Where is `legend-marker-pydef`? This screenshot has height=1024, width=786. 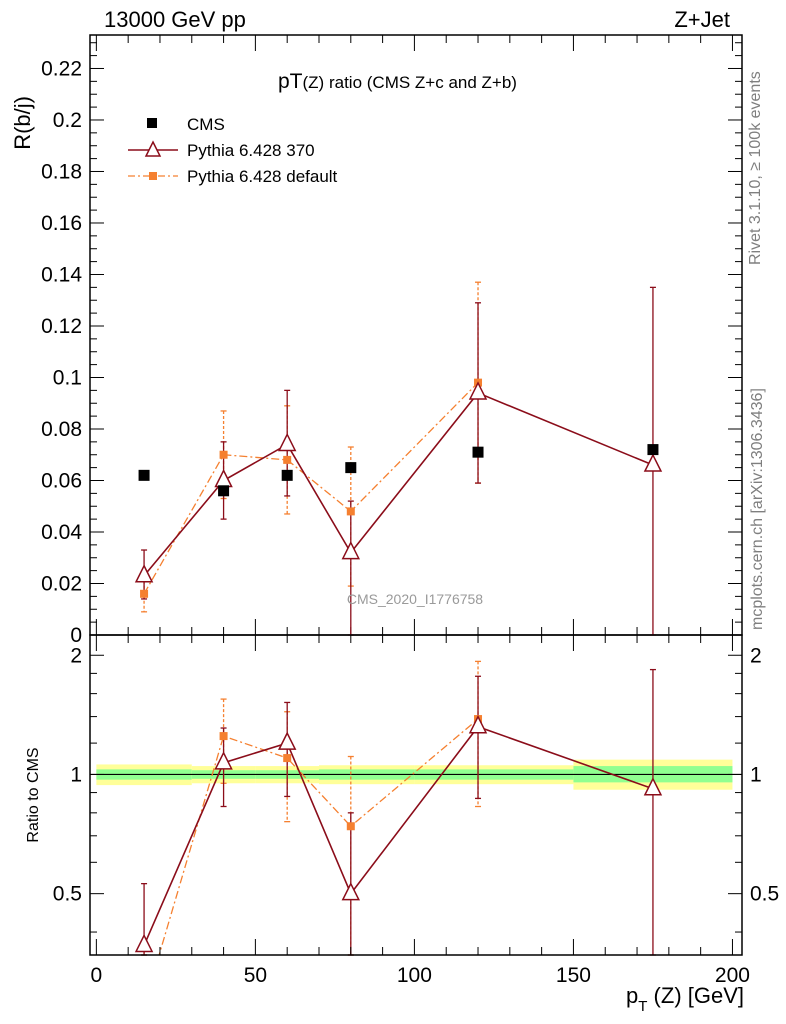 legend-marker-pydef is located at coordinates (153, 176).